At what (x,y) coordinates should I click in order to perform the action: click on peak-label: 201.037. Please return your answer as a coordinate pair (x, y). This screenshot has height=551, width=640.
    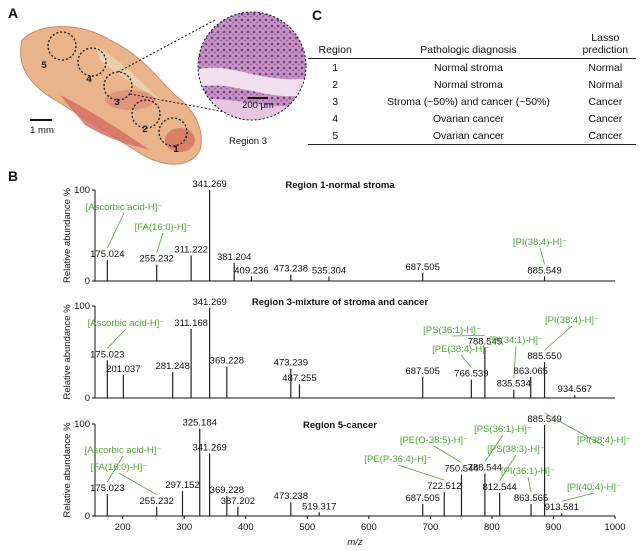
    Looking at the image, I should click on (123, 369).